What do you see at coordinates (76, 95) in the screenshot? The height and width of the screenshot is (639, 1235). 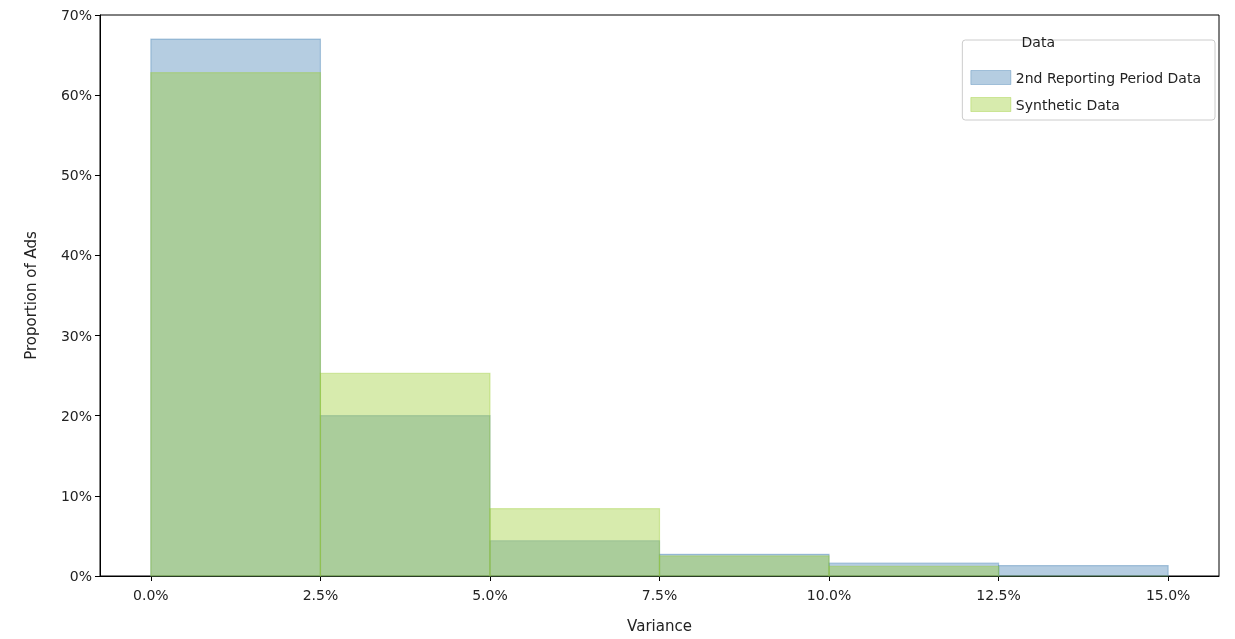 I see `y-tick-label: 60%` at bounding box center [76, 95].